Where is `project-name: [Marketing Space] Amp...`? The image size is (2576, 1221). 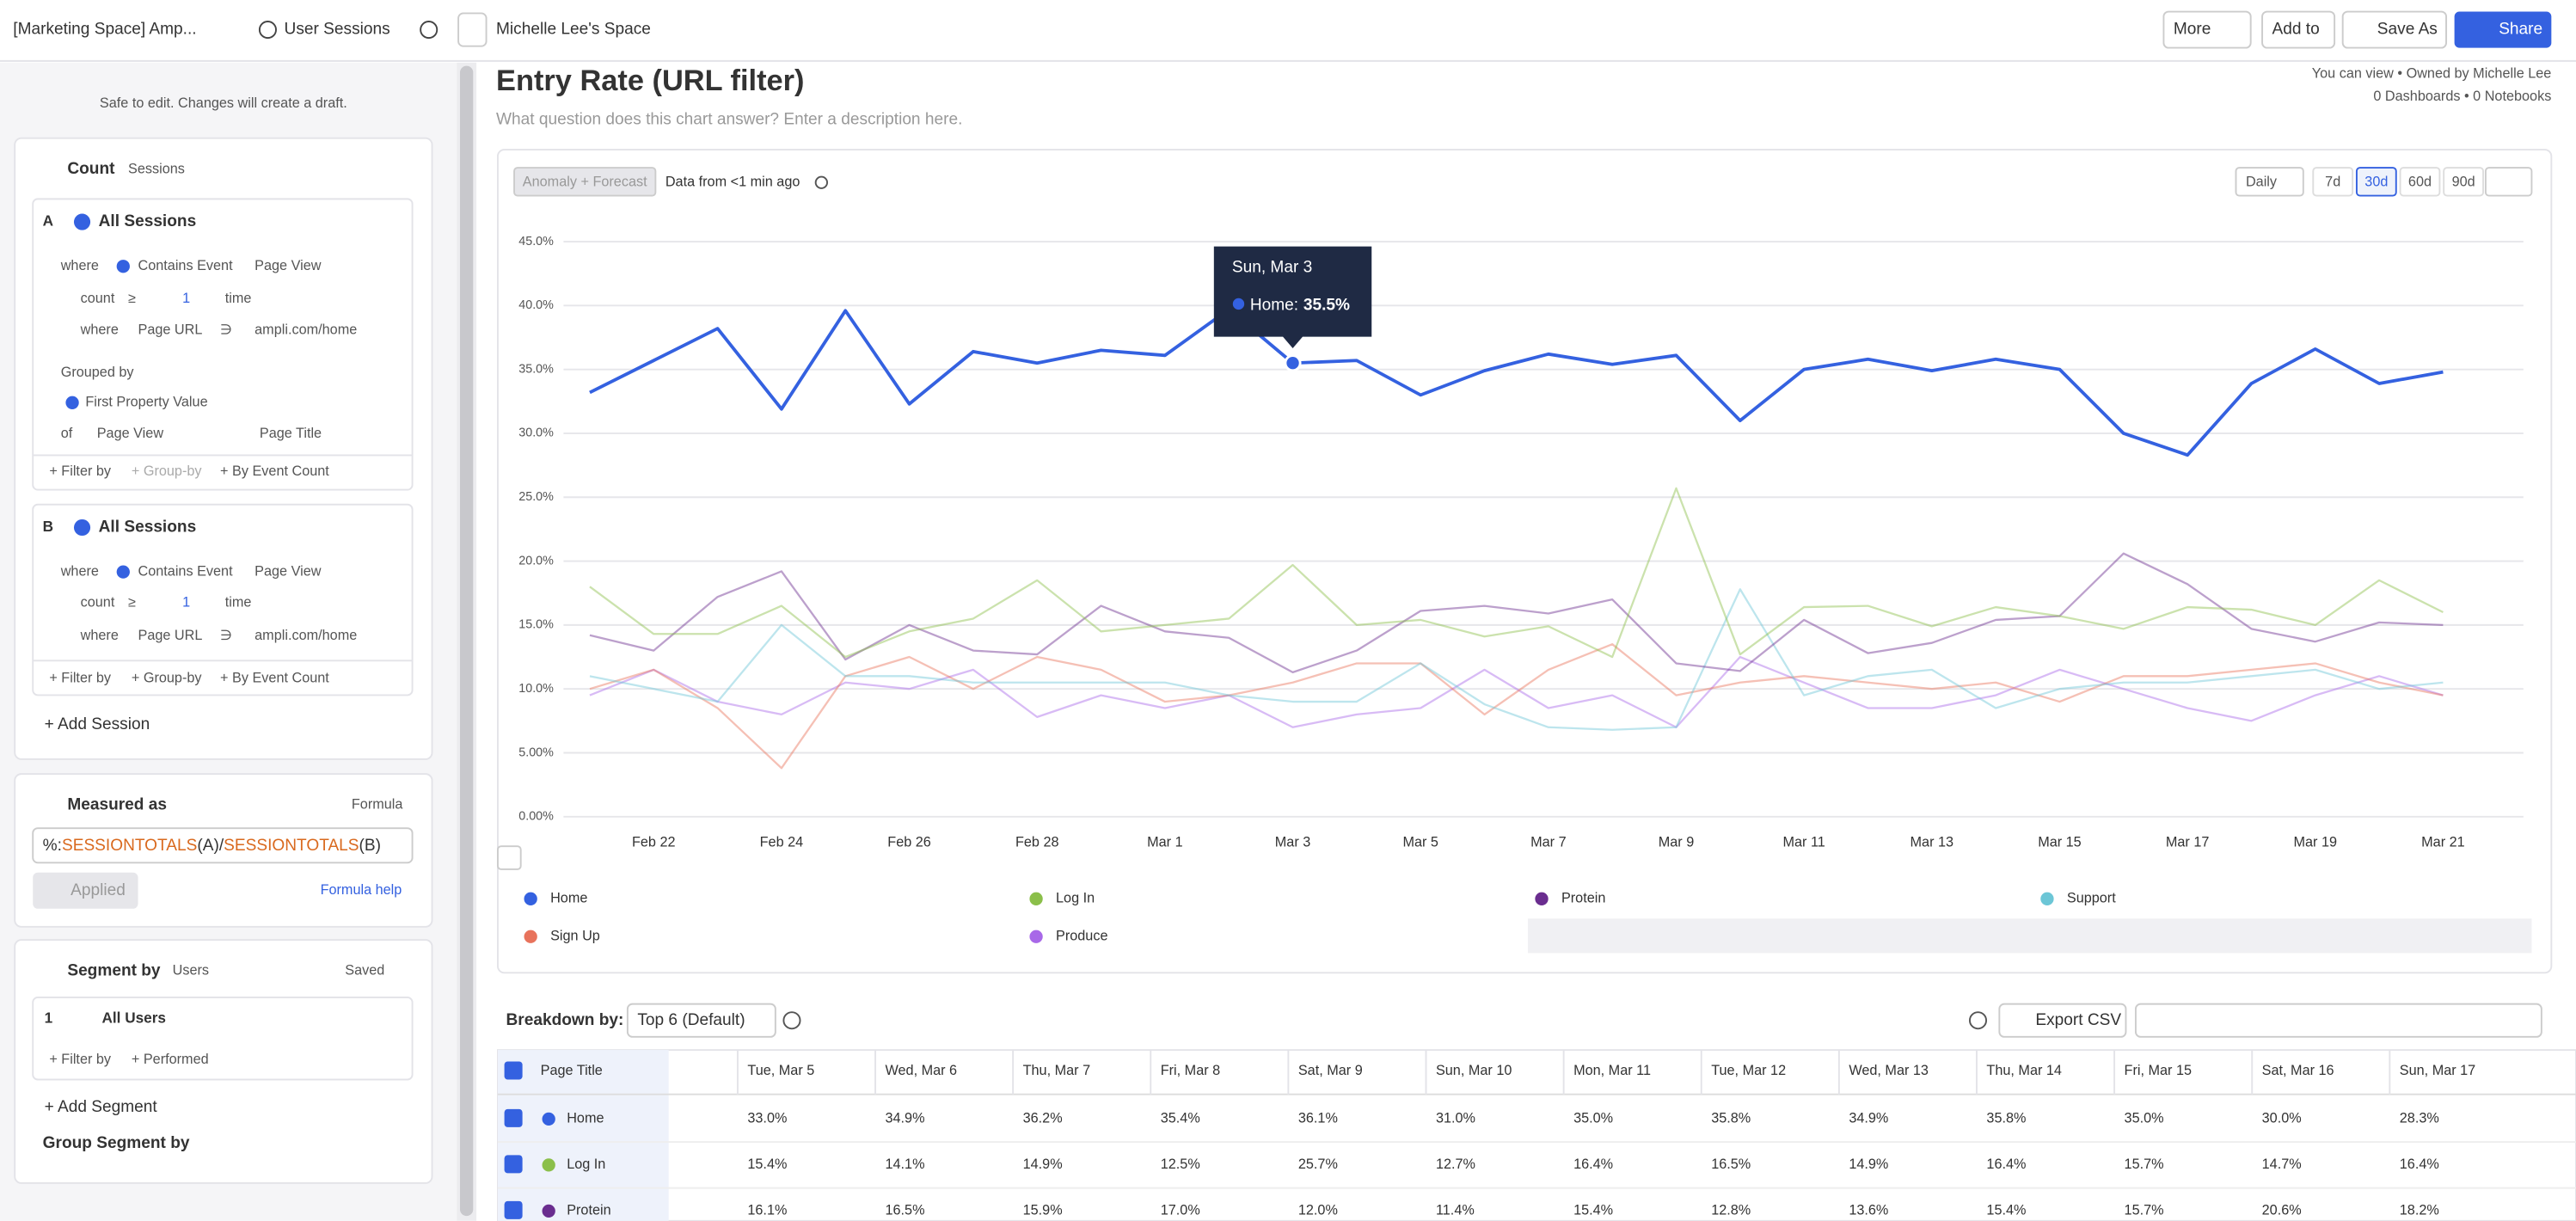 project-name: [Marketing Space] Amp... is located at coordinates (104, 30).